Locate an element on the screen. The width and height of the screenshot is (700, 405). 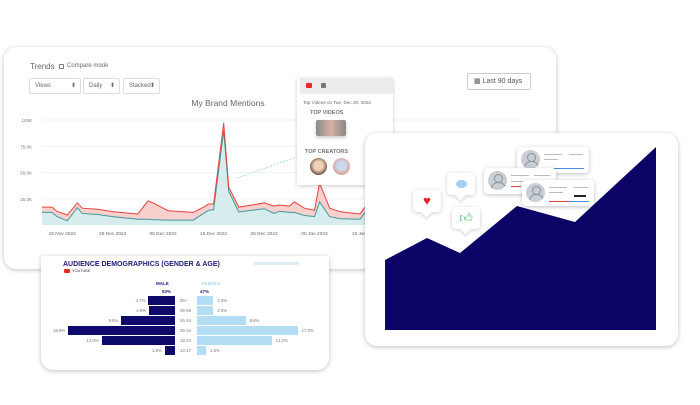
y-tick-label: 25.0K is located at coordinates (26, 199).